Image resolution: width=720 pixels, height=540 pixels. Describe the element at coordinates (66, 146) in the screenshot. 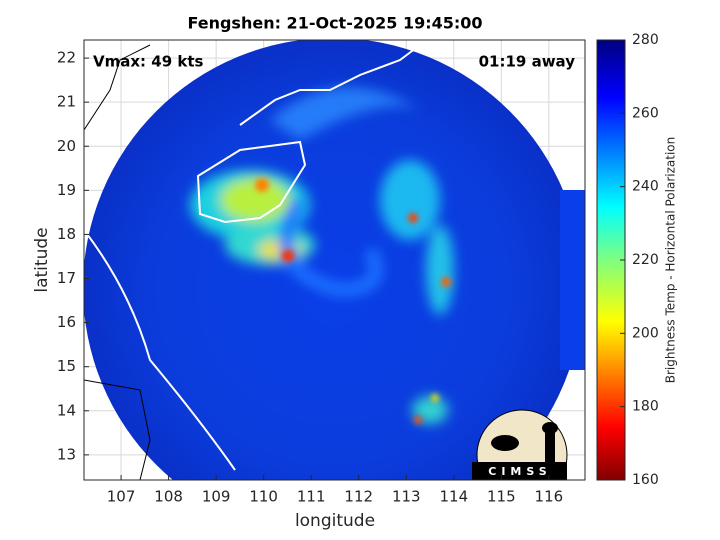

I see `y-tick-label: 20` at that location.